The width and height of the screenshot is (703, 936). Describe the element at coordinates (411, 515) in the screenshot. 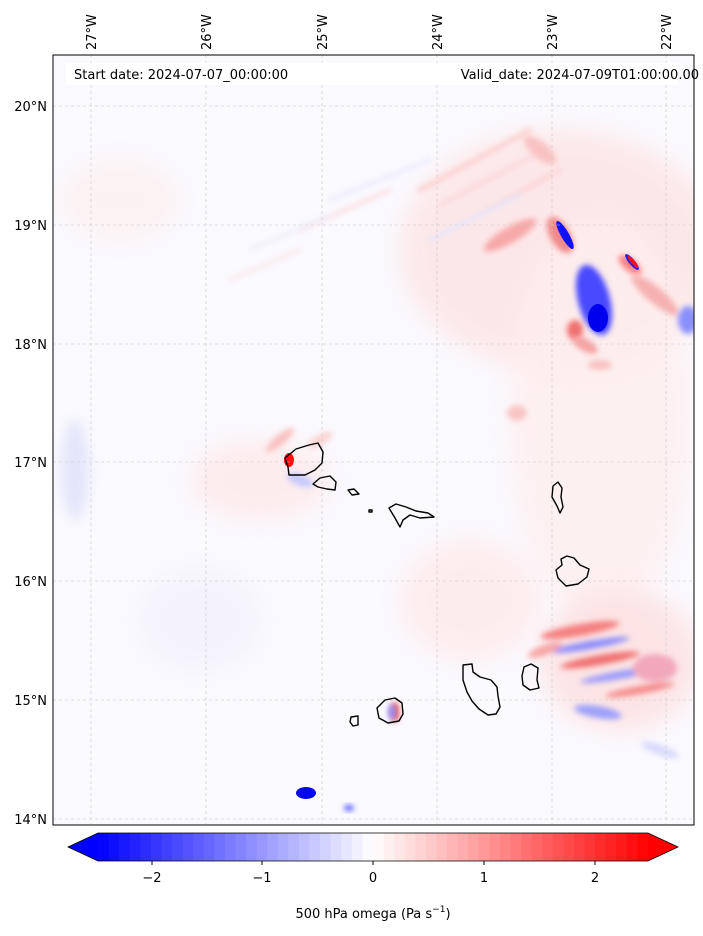

I see `island-sao-nicolau` at that location.